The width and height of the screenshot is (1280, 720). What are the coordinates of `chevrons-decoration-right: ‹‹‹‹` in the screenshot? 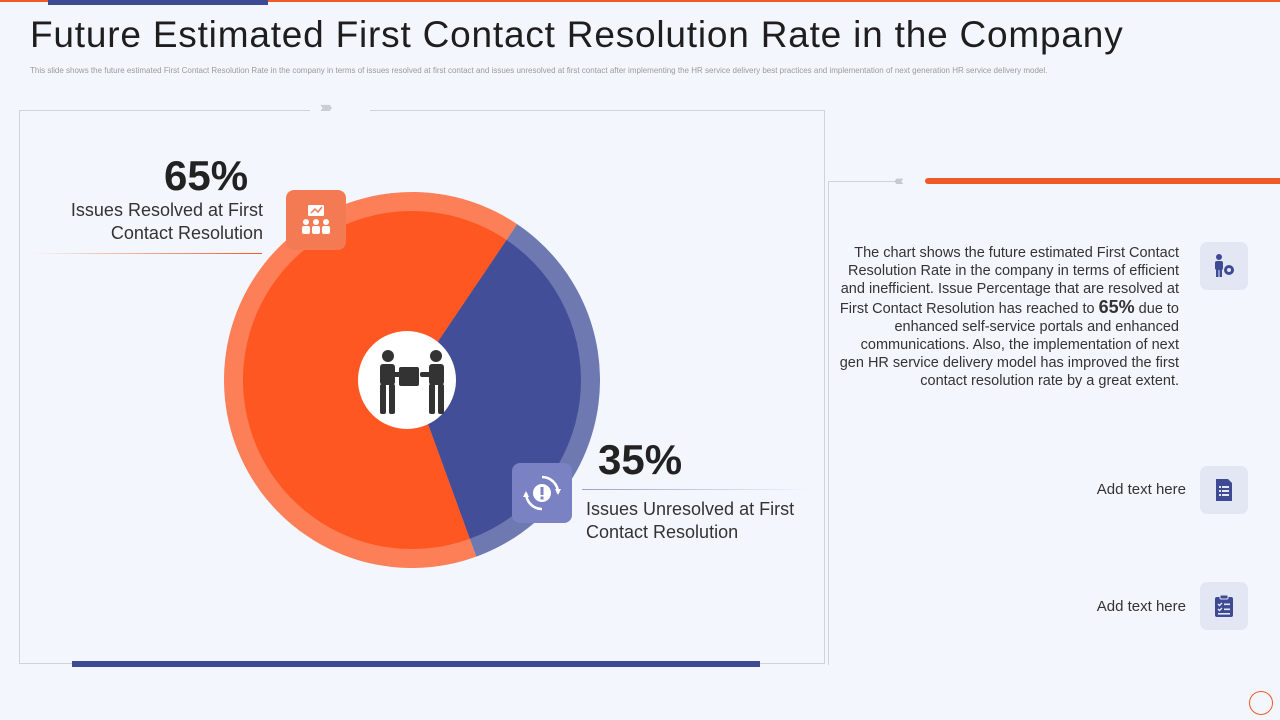 It's located at (899, 180).